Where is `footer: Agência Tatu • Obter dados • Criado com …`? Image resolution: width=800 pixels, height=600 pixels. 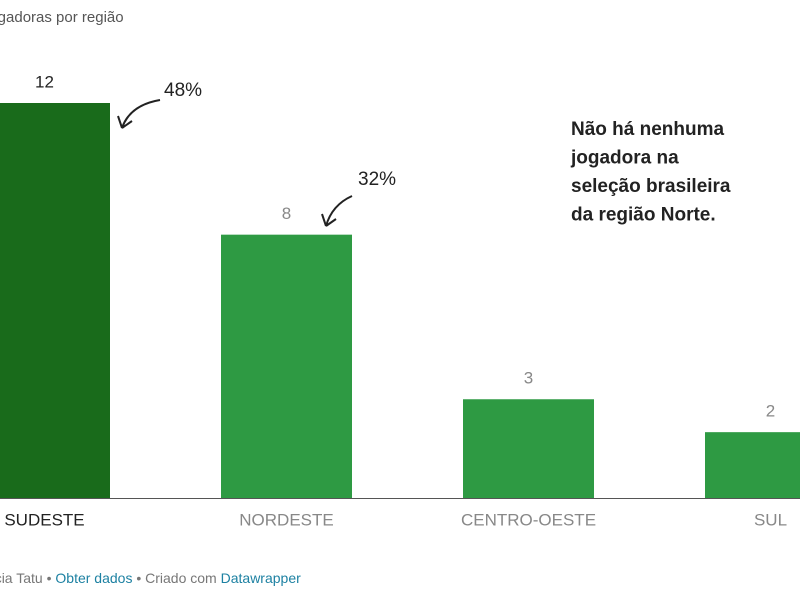
footer: Agência Tatu • Obter dados • Criado com … is located at coordinates (150, 578).